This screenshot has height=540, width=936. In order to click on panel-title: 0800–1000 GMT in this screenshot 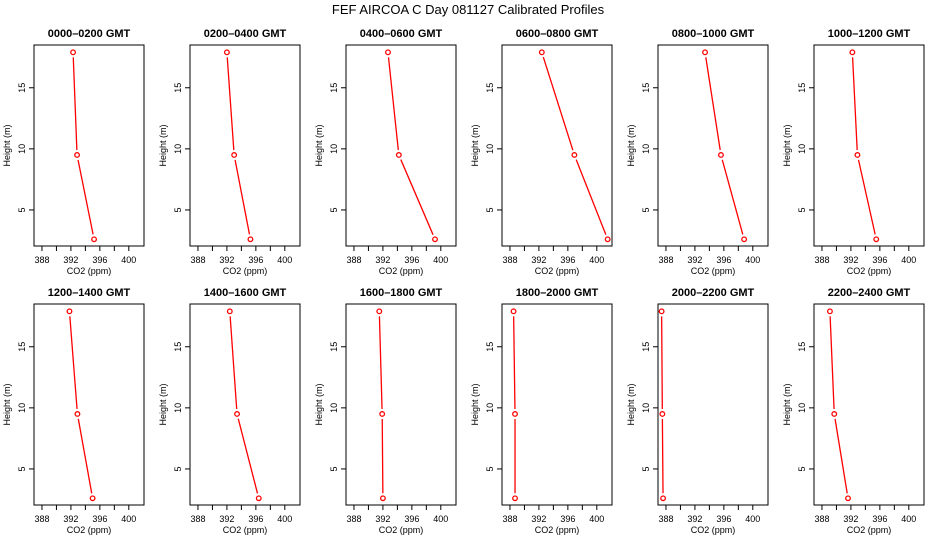, I will do `click(713, 34)`.